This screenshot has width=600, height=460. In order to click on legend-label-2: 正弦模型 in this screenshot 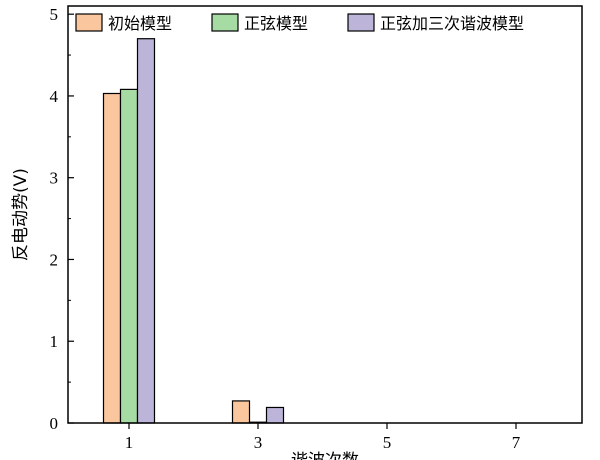, I will do `click(276, 23)`.